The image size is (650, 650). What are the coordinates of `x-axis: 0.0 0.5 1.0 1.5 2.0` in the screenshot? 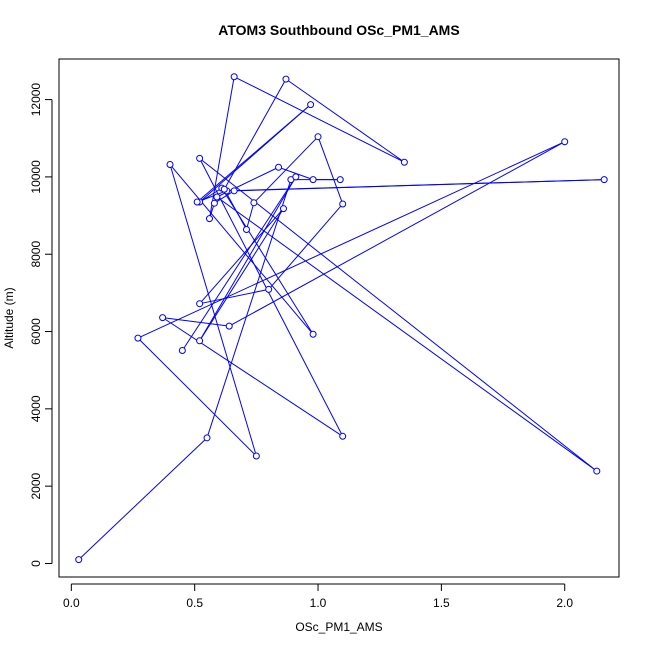 It's located at (318, 596).